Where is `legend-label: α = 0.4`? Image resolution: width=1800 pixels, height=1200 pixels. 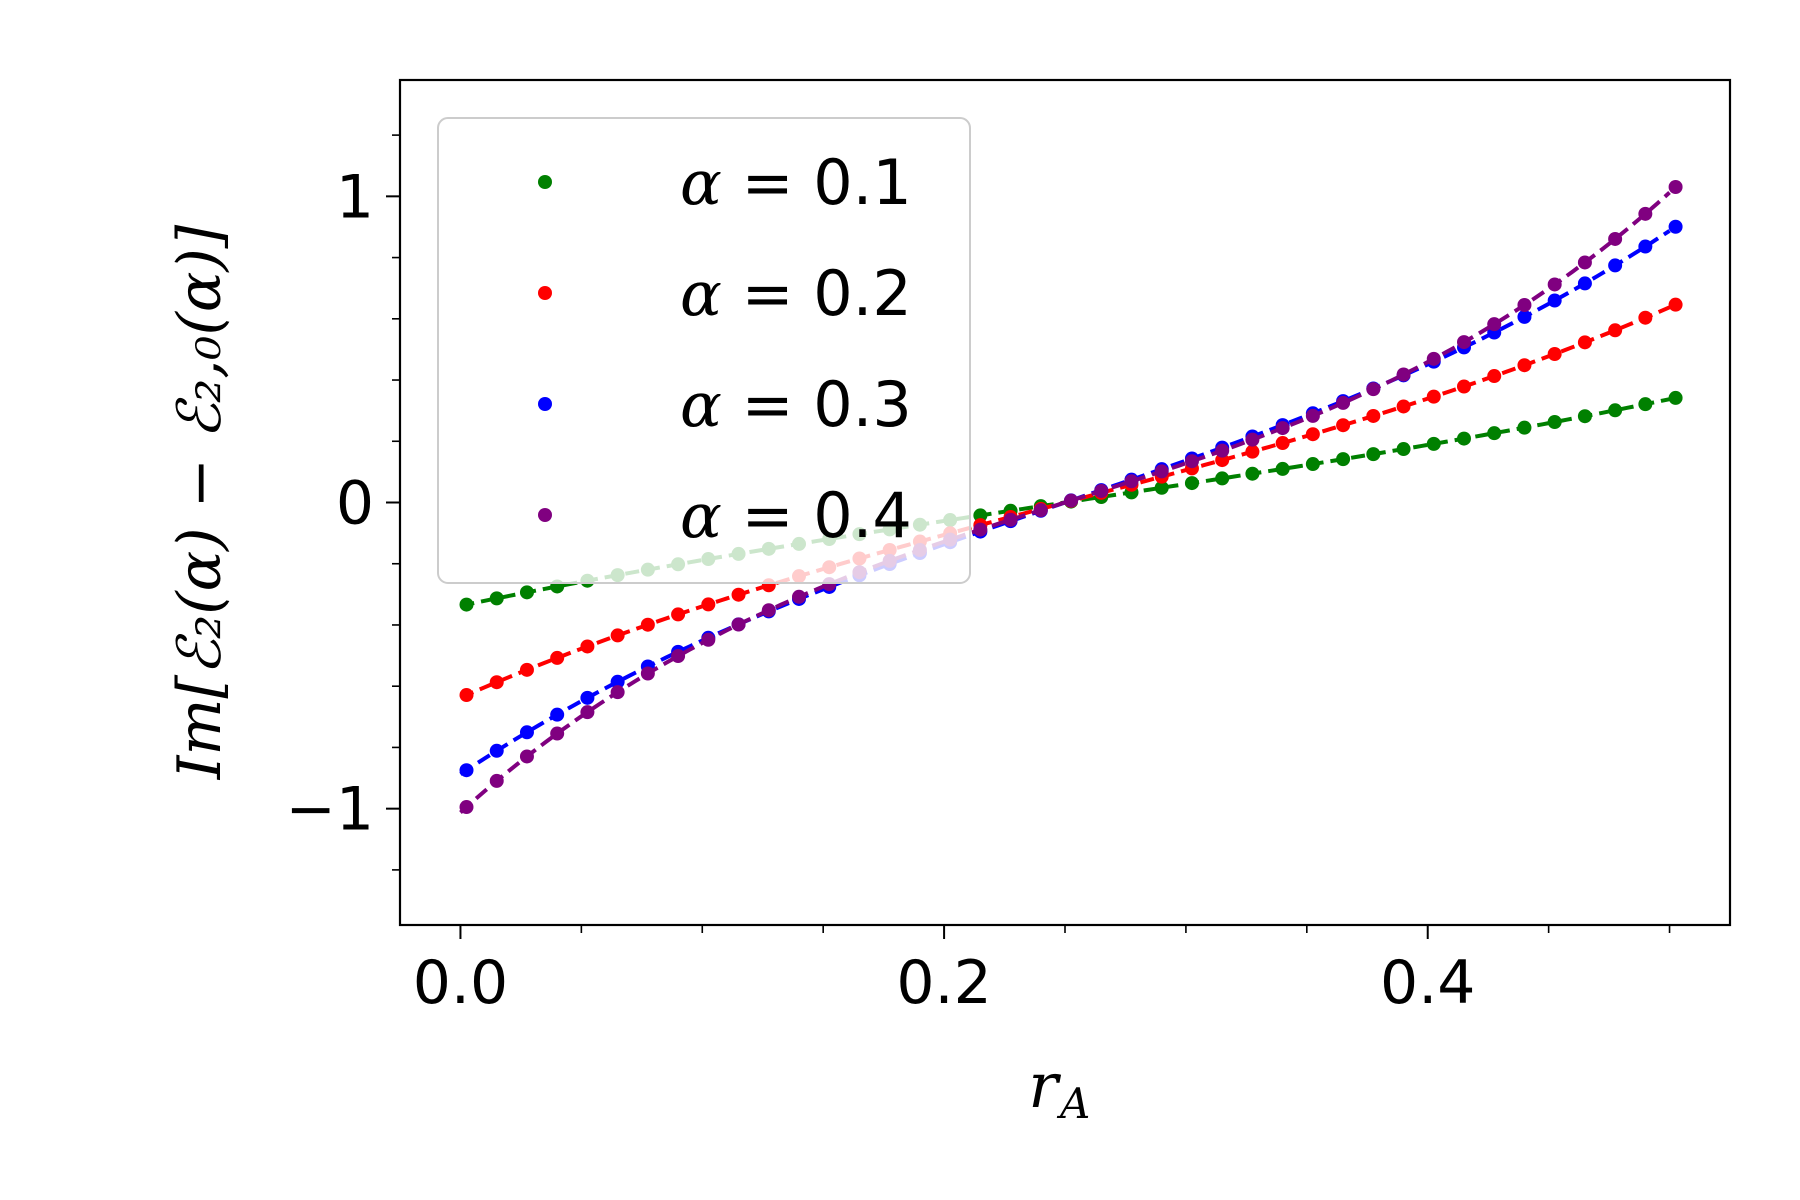 legend-label: α = 0.4 is located at coordinates (796, 515).